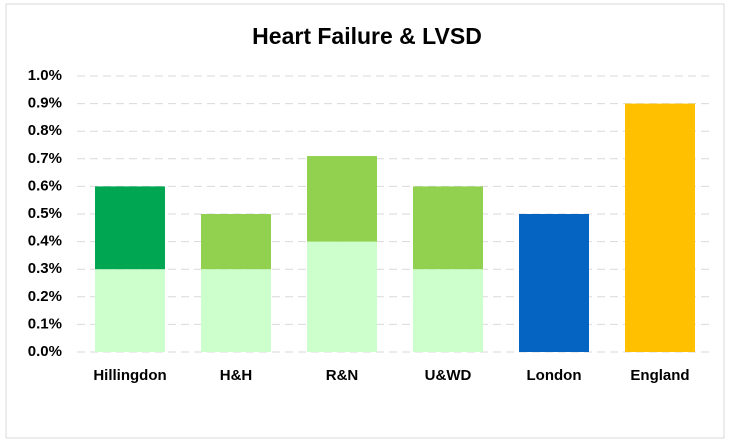 Image resolution: width=731 pixels, height=443 pixels. What do you see at coordinates (342, 375) in the screenshot?
I see `x-tick-label: R&N` at bounding box center [342, 375].